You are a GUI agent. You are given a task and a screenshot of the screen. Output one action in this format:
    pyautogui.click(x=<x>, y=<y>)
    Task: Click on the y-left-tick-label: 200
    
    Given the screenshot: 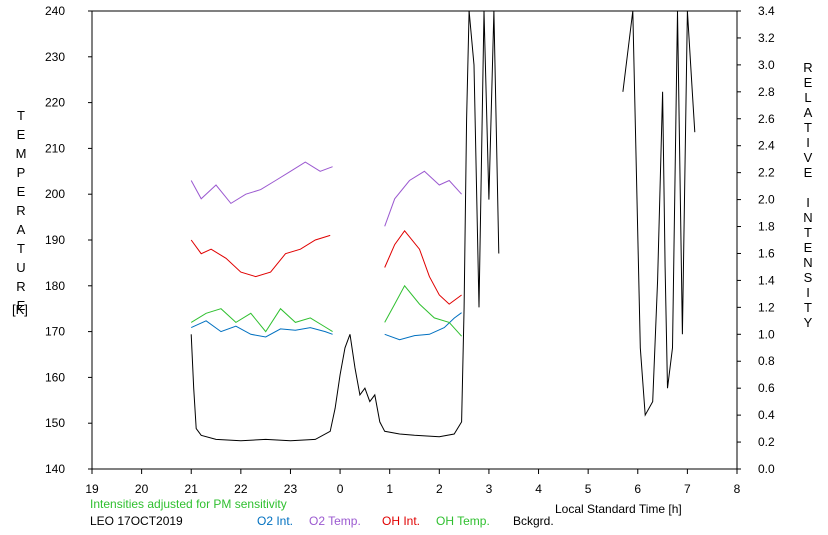 What is the action you would take?
    pyautogui.click(x=55, y=194)
    